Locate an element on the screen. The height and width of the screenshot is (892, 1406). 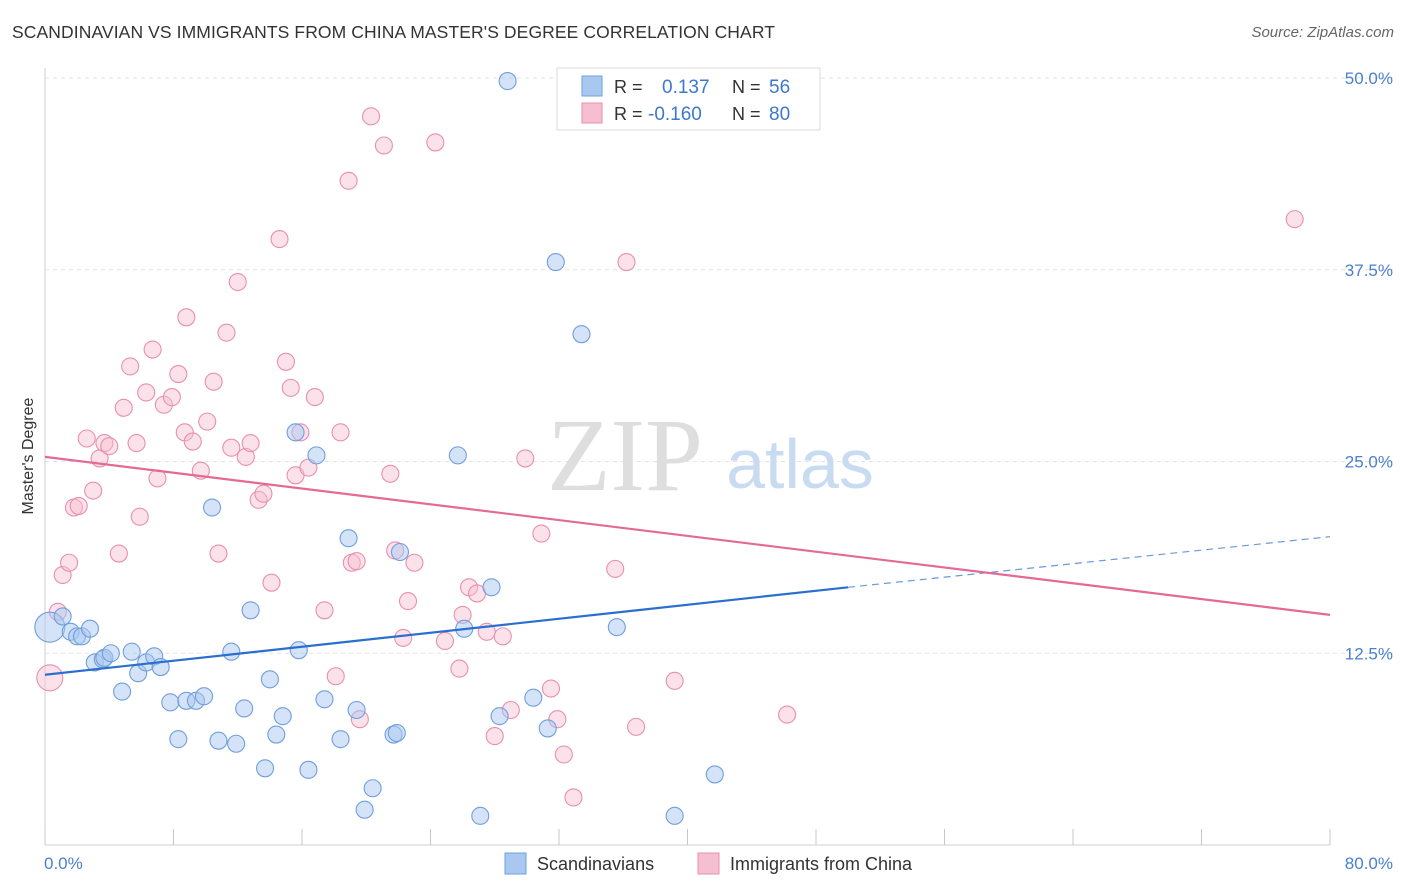
legend-swatch-pink is located at coordinates (592, 113).